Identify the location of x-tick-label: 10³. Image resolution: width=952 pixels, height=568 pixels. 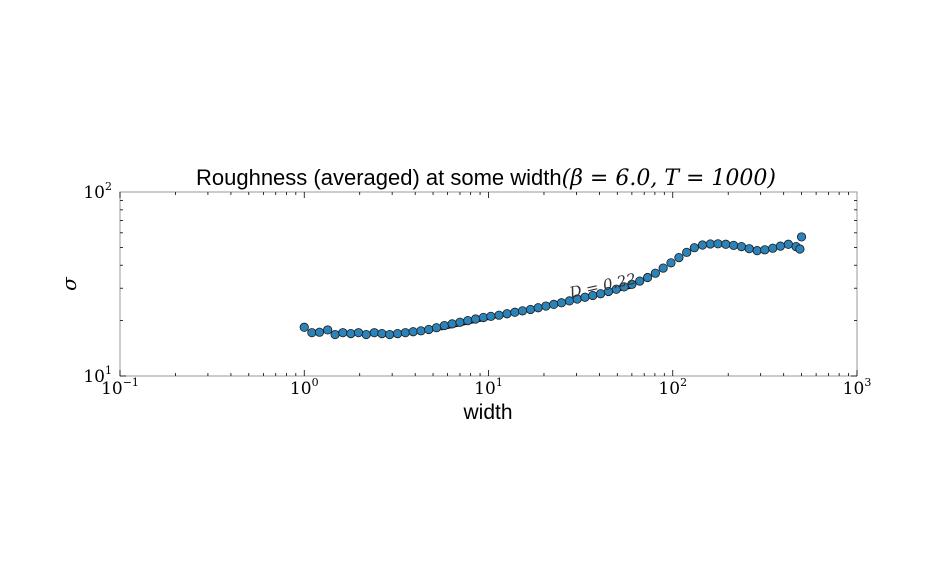
(857, 387).